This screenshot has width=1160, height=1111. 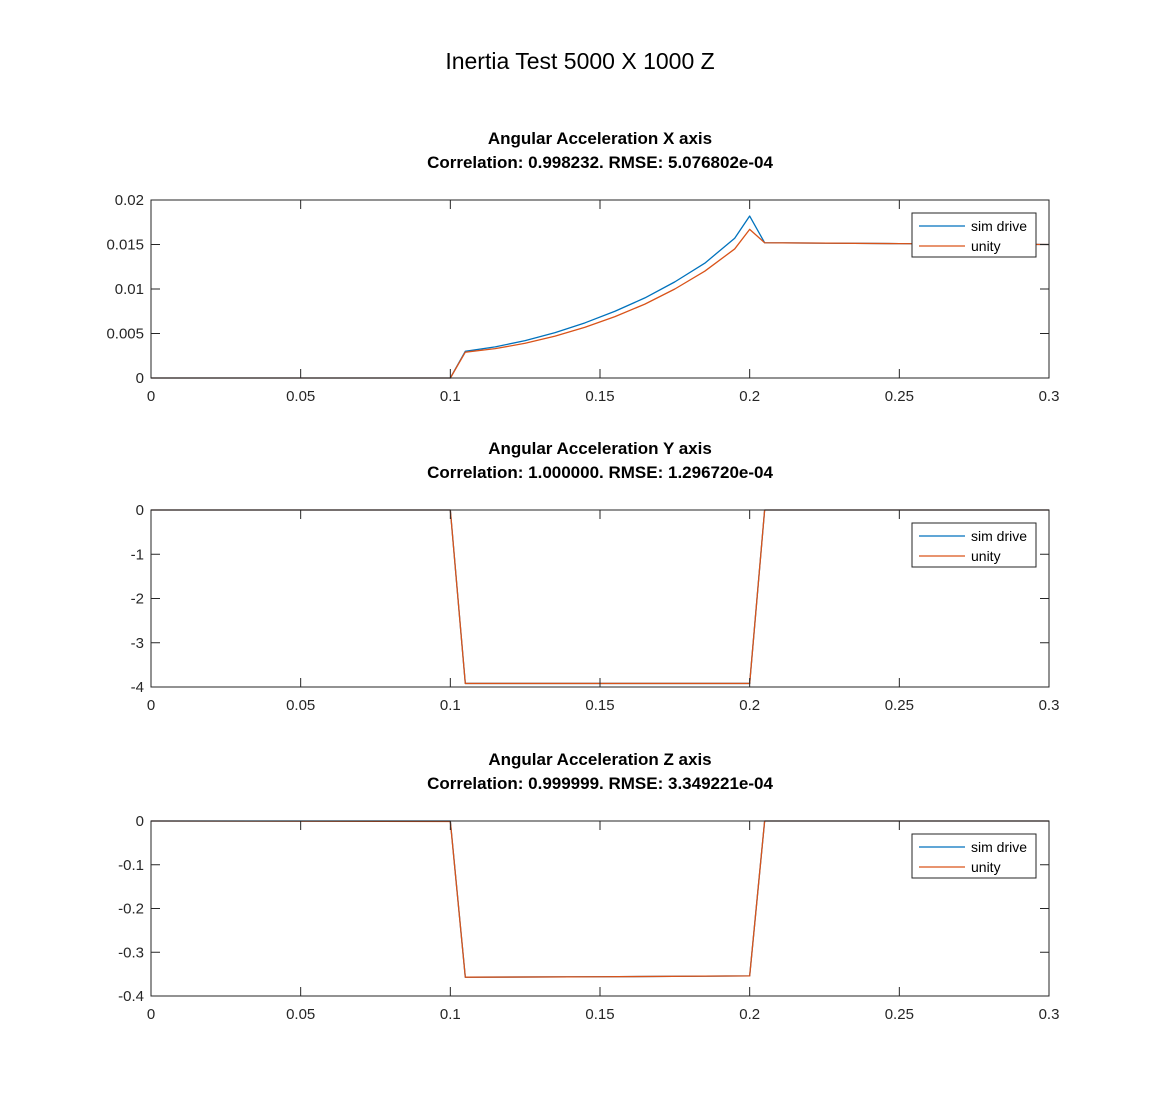 I want to click on y-tick-label: -0.1, so click(x=131, y=865).